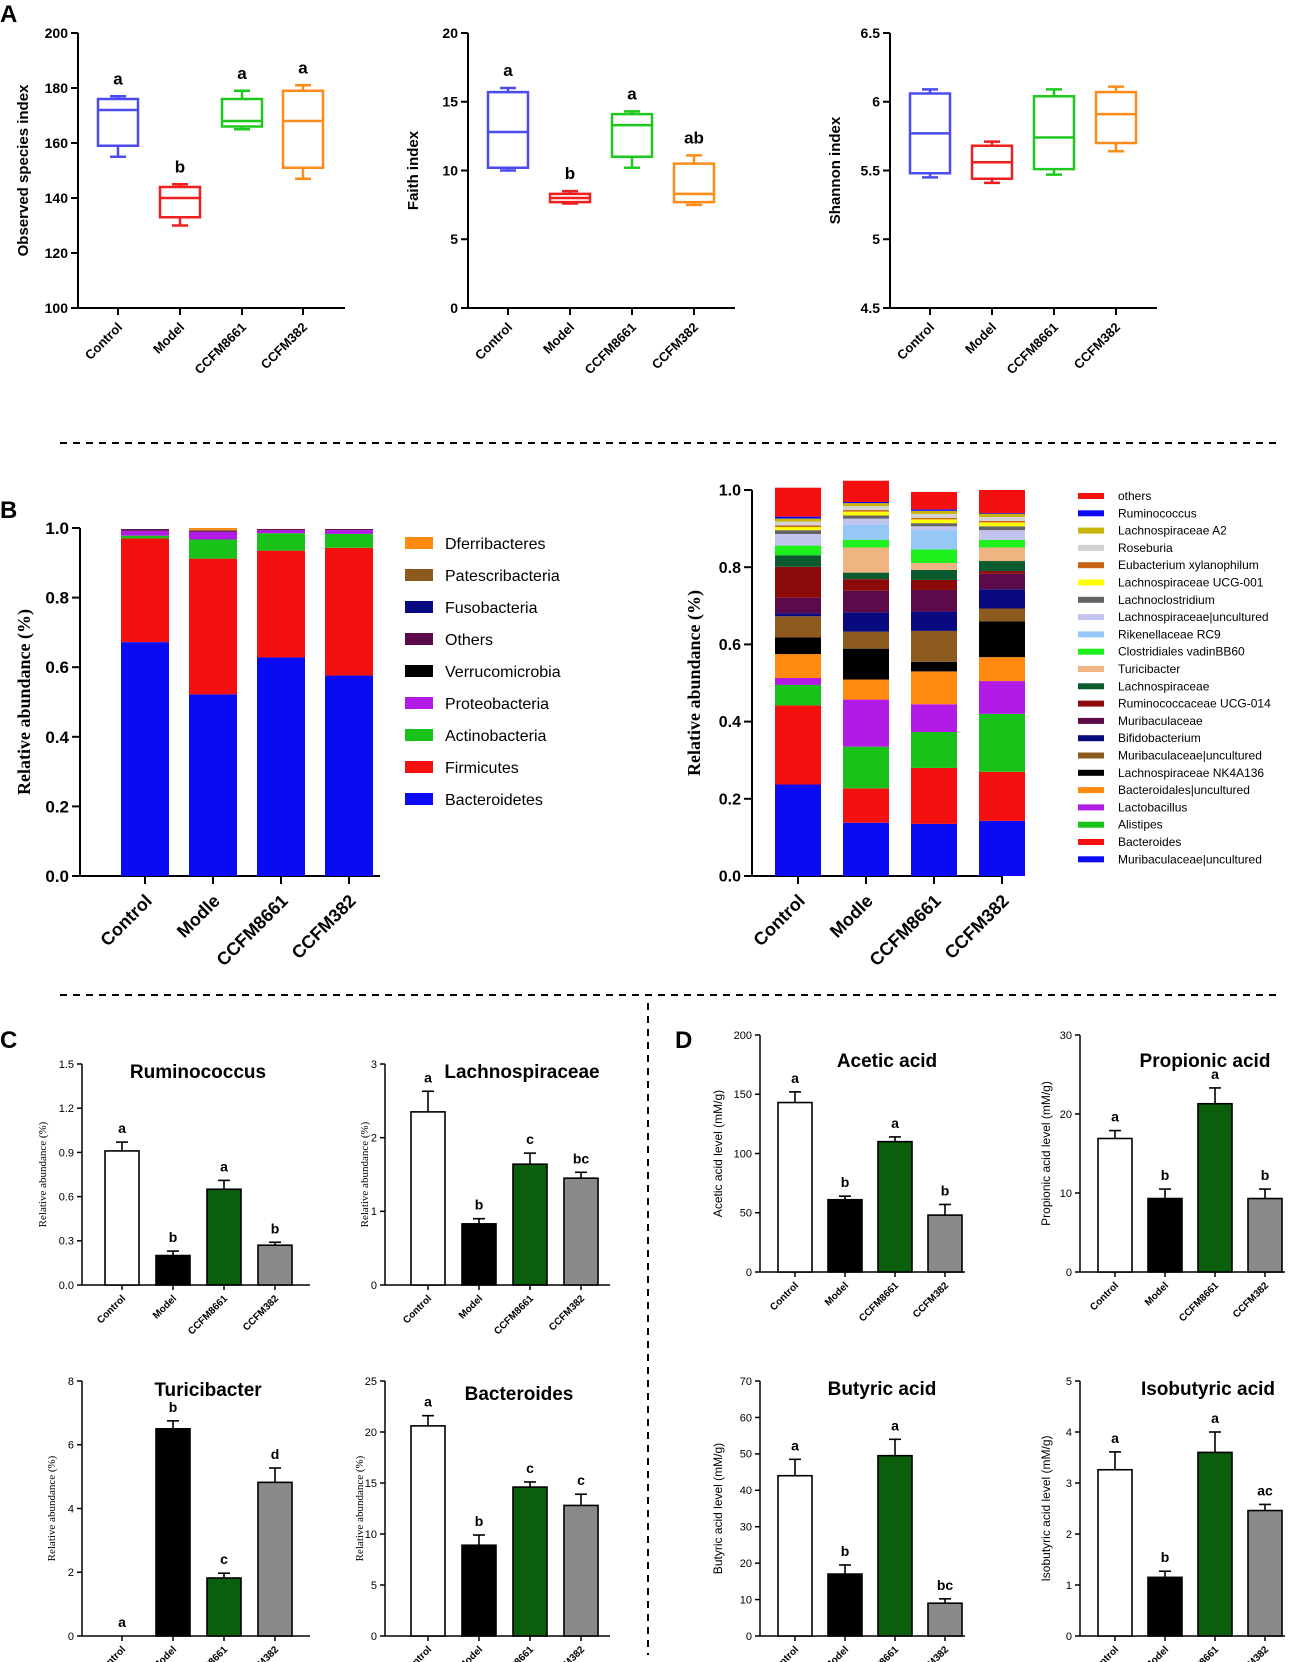 The height and width of the screenshot is (1662, 1307). I want to click on chart-a3-xlabel-2: CCFM8661, so click(1033, 349).